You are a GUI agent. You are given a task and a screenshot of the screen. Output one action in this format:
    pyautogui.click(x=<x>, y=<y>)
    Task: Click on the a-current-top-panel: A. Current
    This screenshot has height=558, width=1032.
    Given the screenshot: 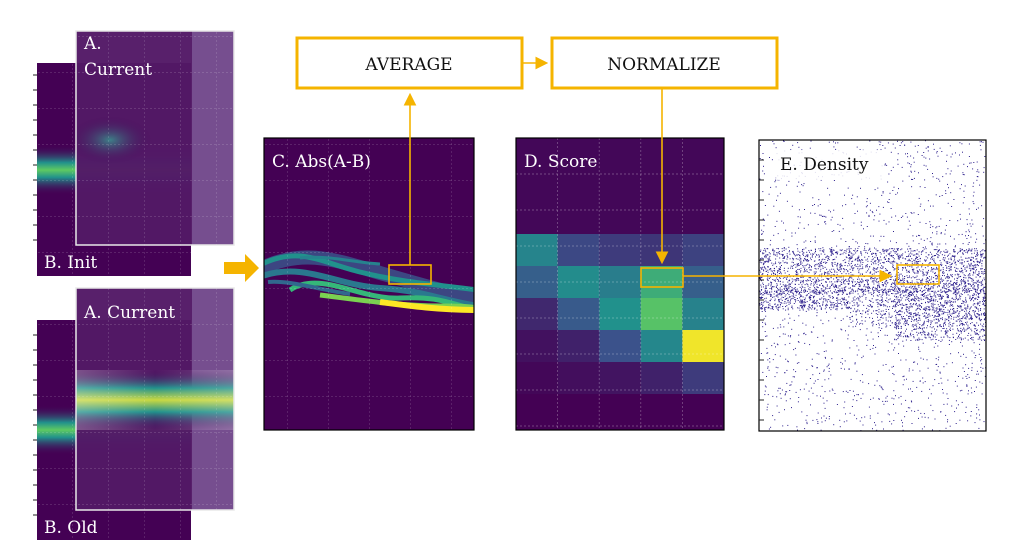 What is the action you would take?
    pyautogui.click(x=151, y=138)
    